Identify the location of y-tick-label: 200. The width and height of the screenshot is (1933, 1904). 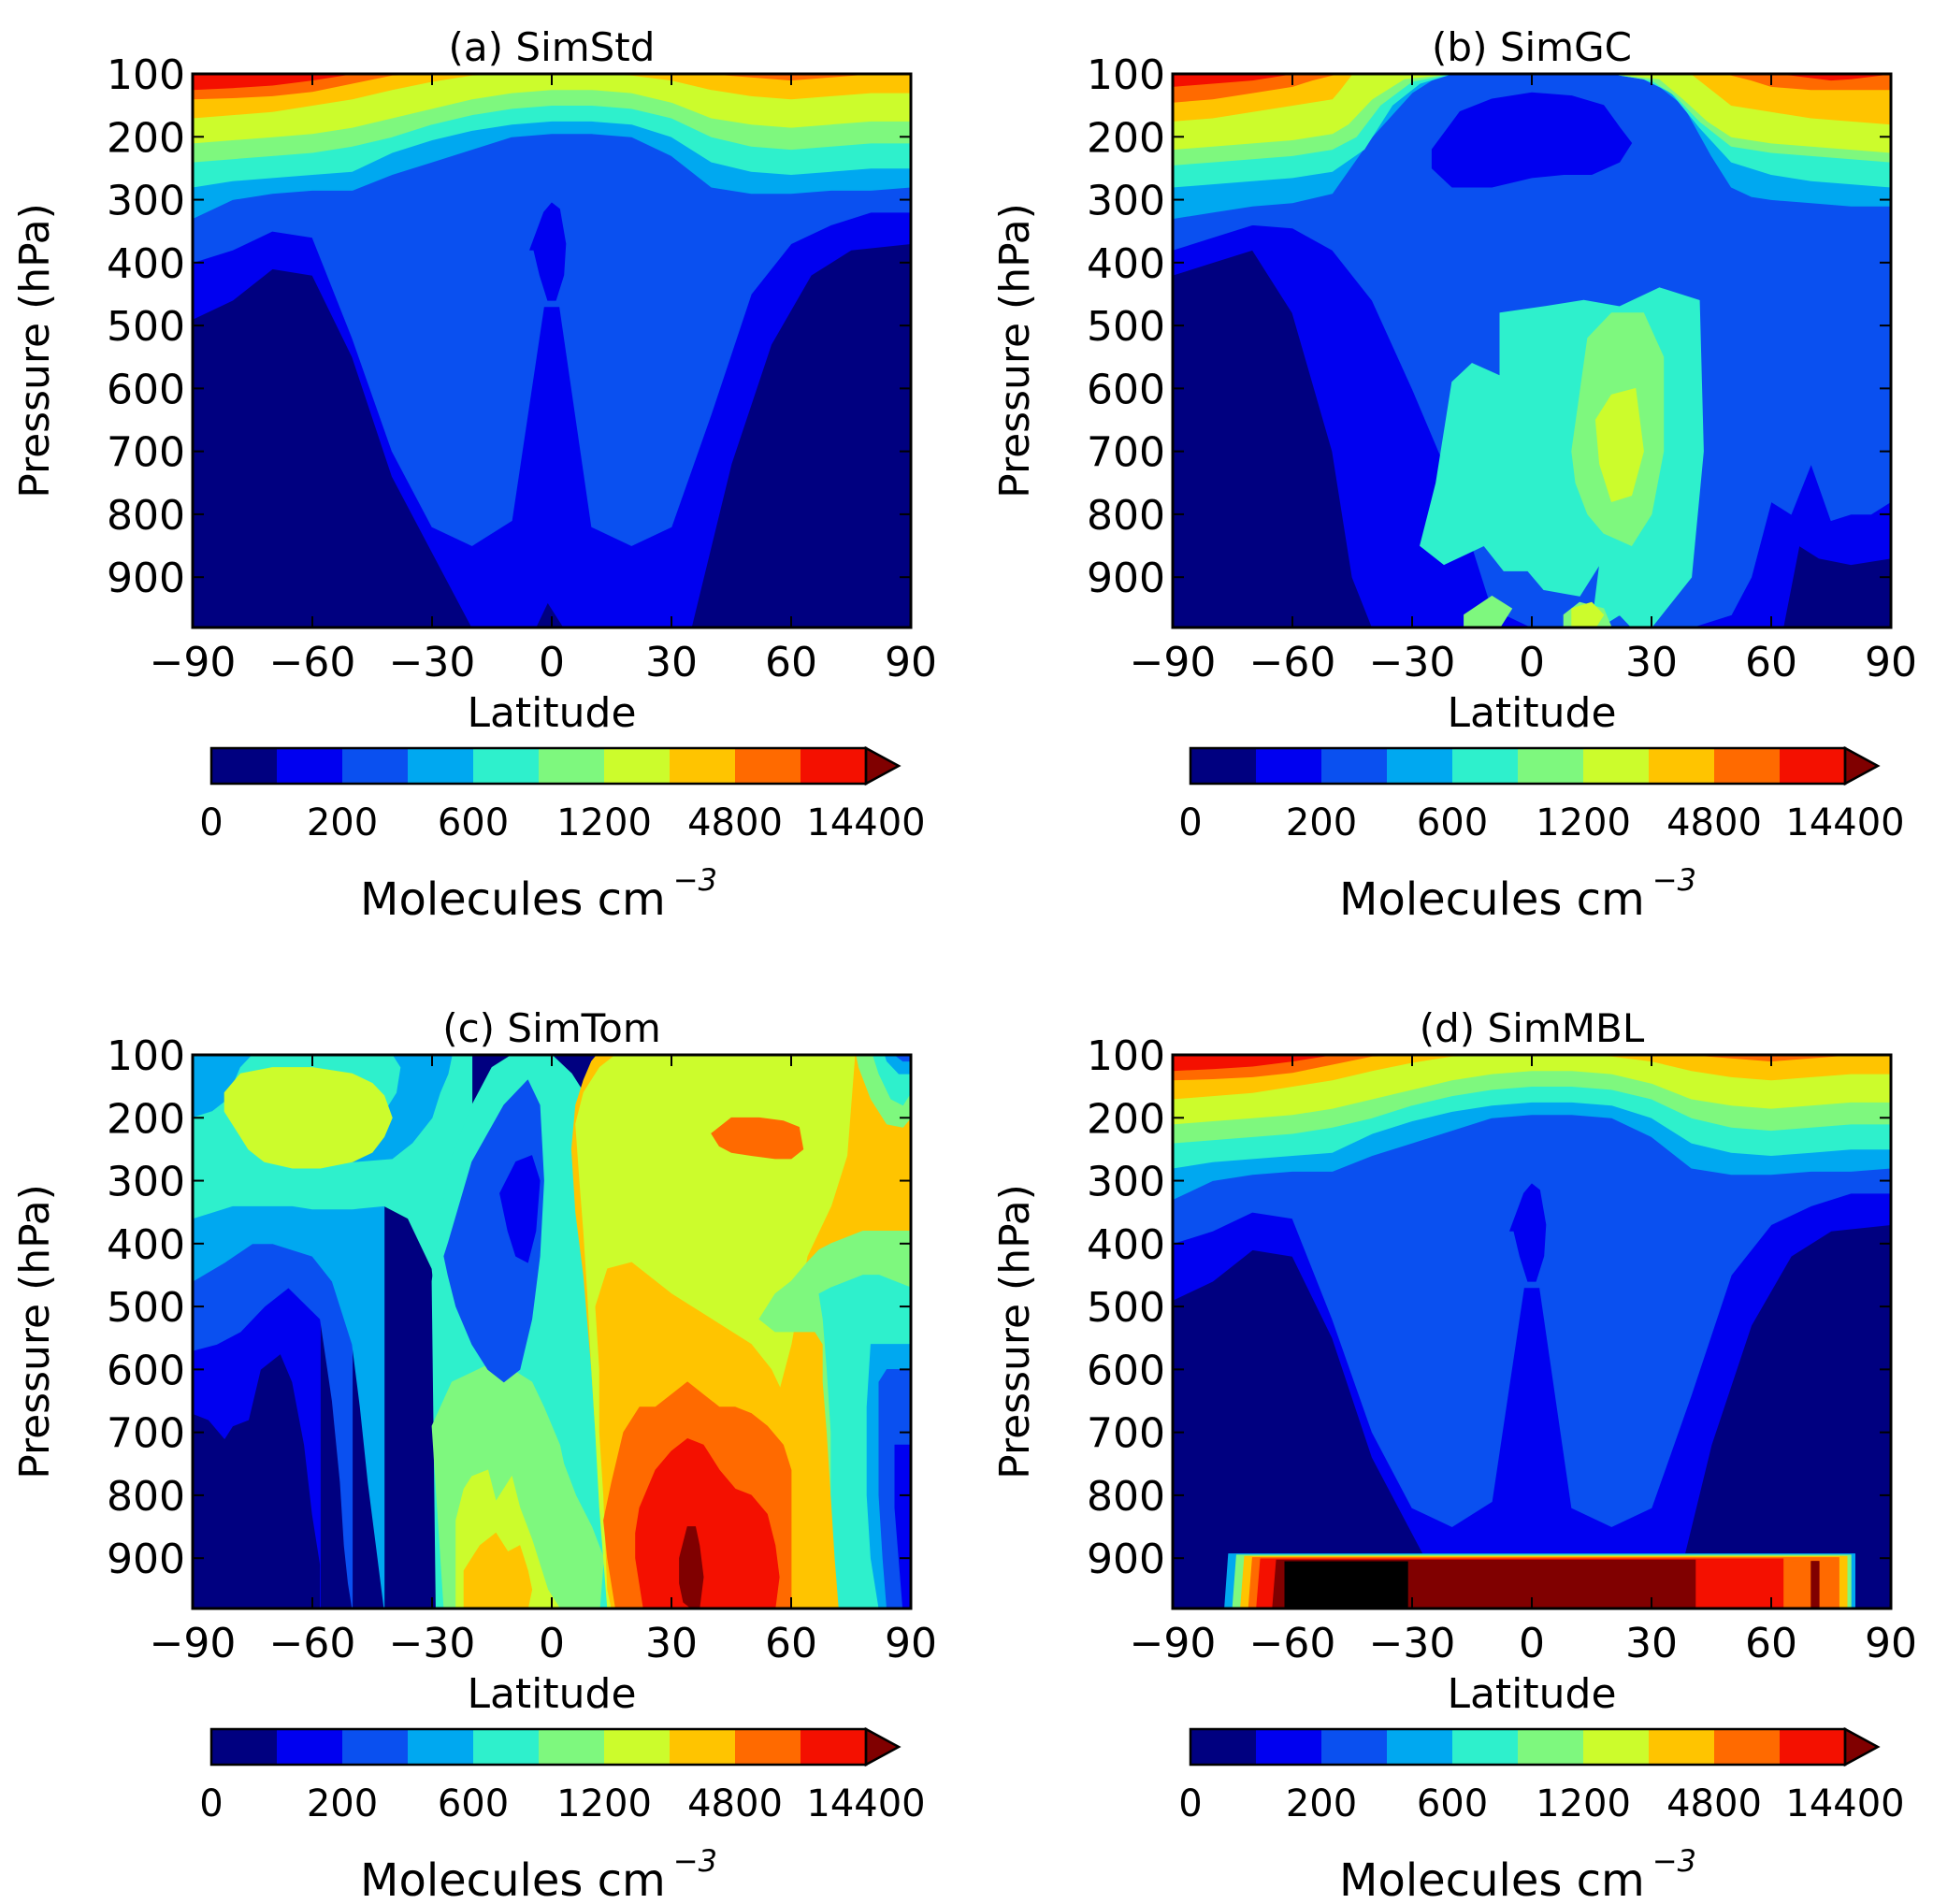
(146, 1119).